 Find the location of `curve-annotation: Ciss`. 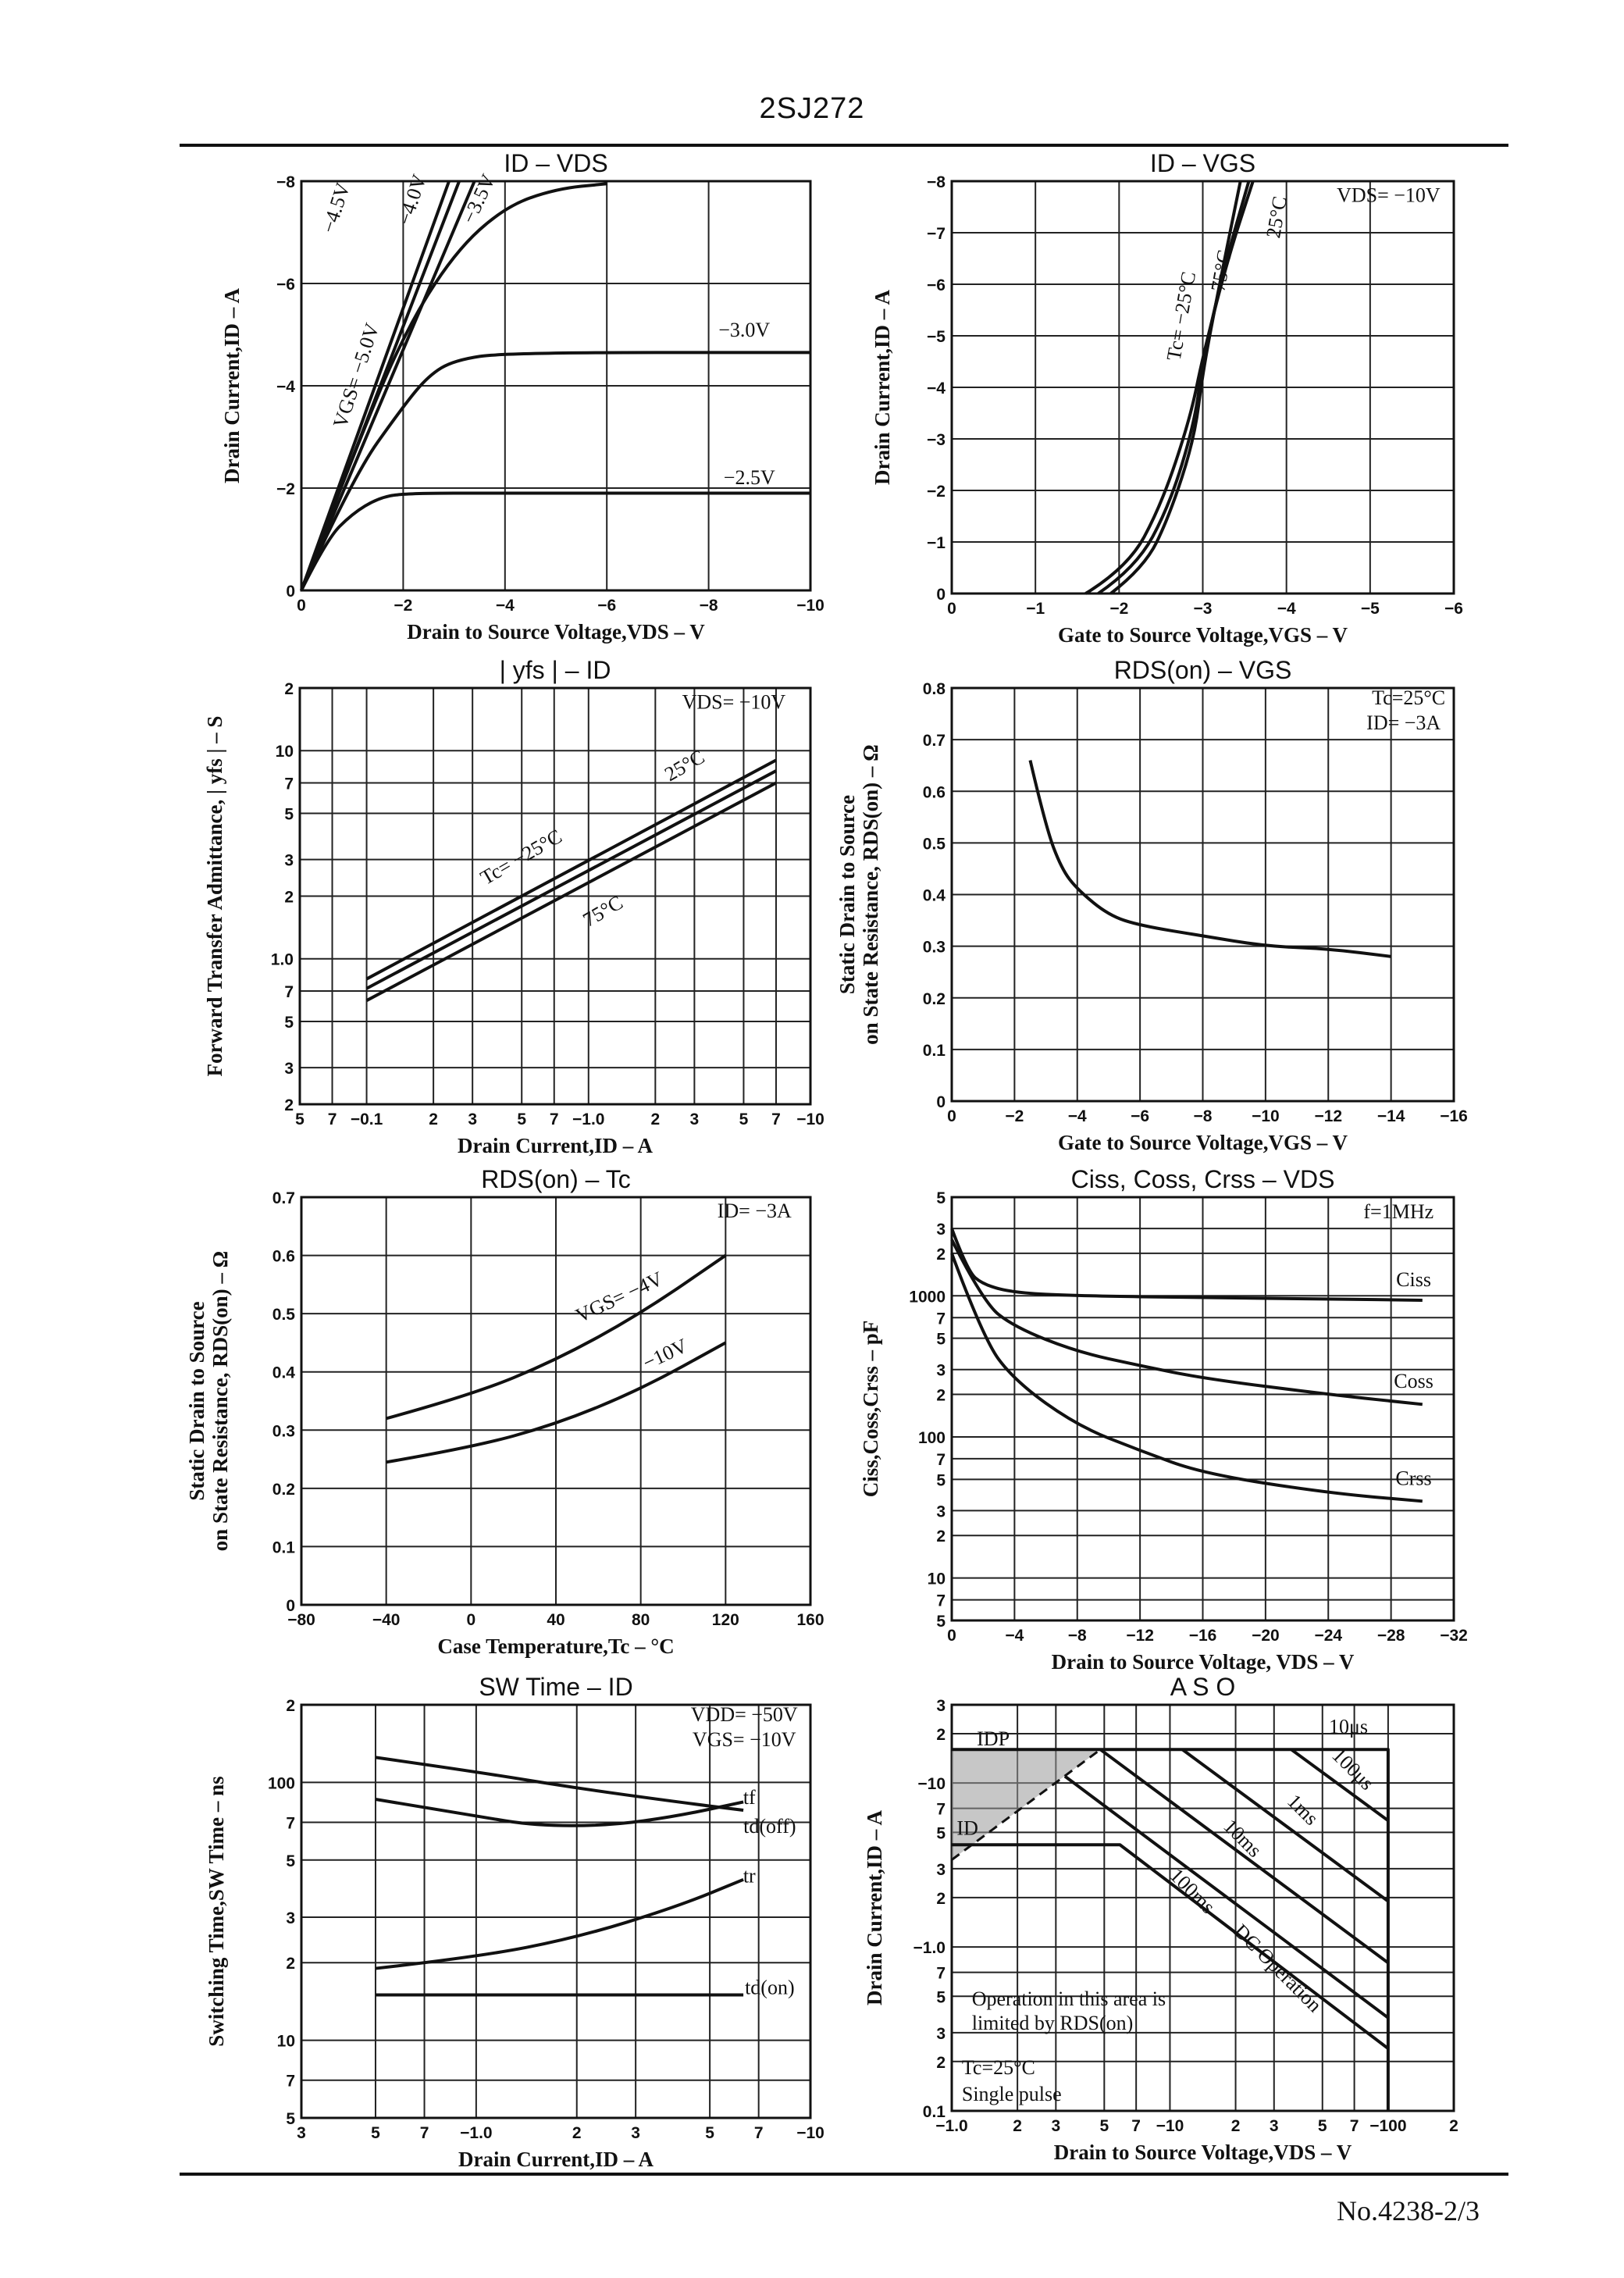

curve-annotation: Ciss is located at coordinates (1413, 1279).